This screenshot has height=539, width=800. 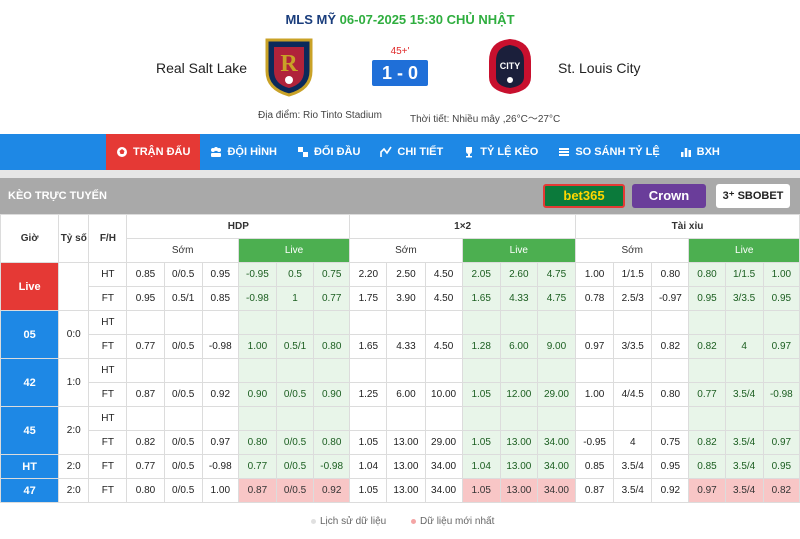 I want to click on odds-cell: 2.5/3, so click(x=633, y=298).